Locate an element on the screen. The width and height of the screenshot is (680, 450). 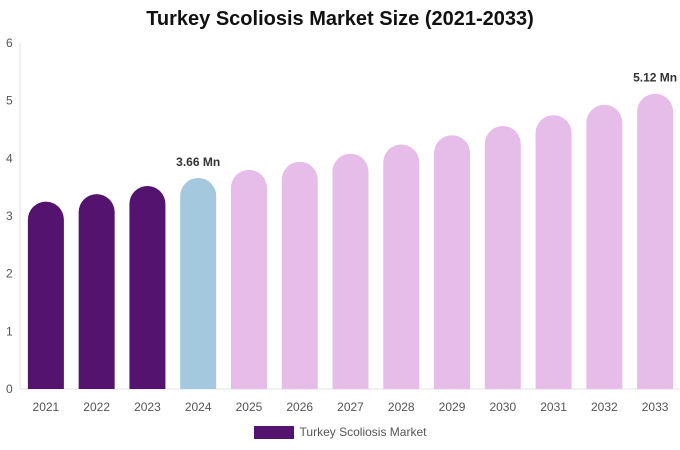
x-tick-label-2026: 2026 is located at coordinates (299, 407).